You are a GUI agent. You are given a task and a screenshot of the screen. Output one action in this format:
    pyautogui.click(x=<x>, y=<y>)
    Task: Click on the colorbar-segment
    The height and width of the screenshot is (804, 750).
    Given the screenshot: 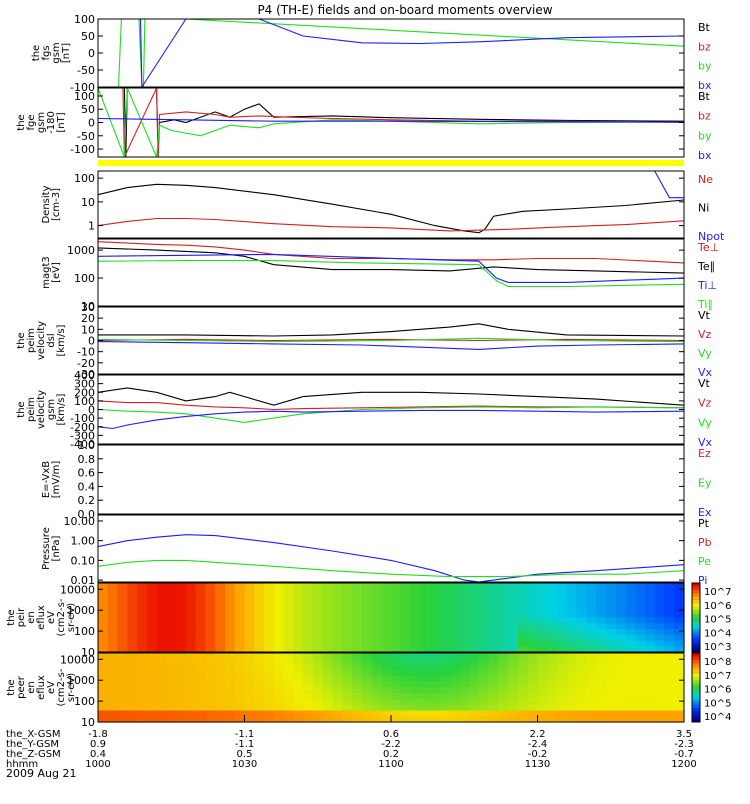 What is the action you would take?
    pyautogui.click(x=696, y=686)
    